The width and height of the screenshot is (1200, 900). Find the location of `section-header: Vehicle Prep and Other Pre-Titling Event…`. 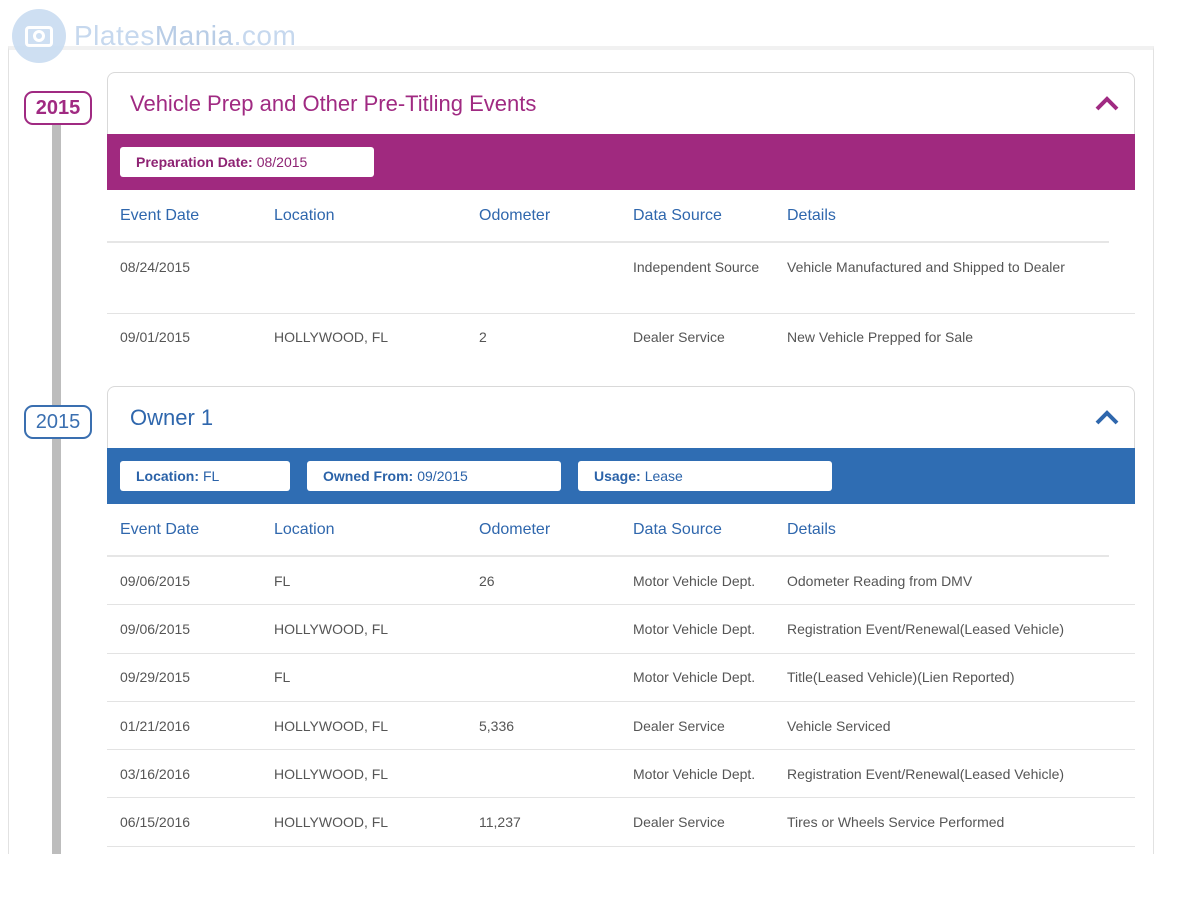

section-header: Vehicle Prep and Other Pre-Titling Event… is located at coordinates (621, 103).